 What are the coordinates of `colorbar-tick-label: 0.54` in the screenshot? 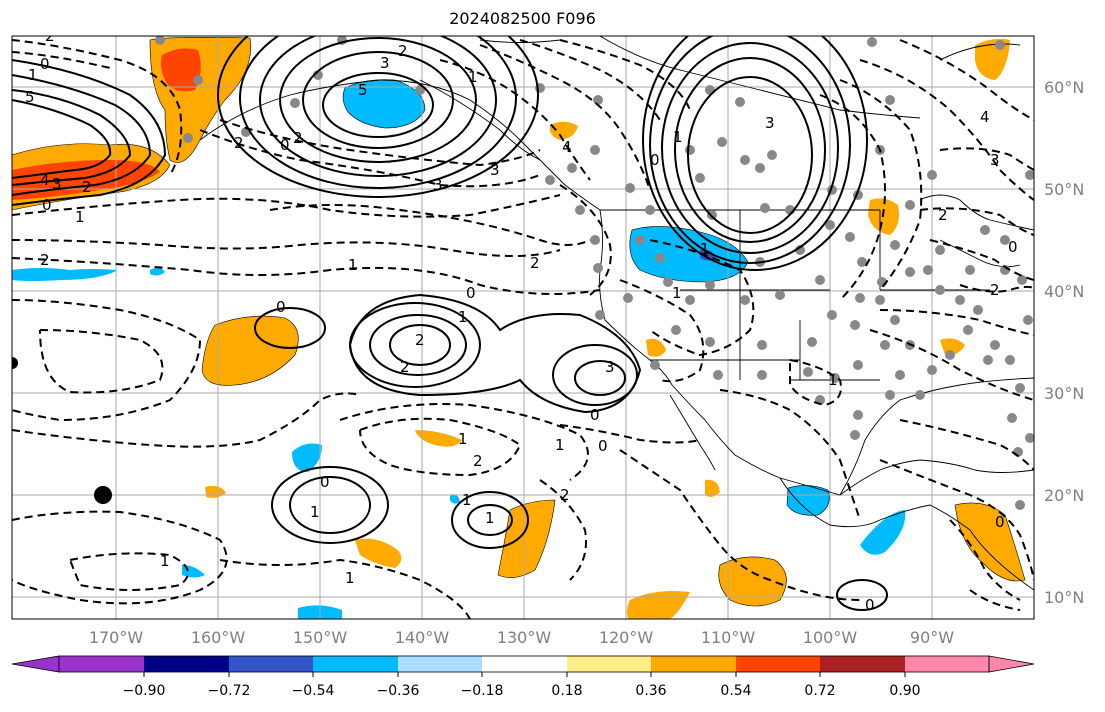 It's located at (735, 691).